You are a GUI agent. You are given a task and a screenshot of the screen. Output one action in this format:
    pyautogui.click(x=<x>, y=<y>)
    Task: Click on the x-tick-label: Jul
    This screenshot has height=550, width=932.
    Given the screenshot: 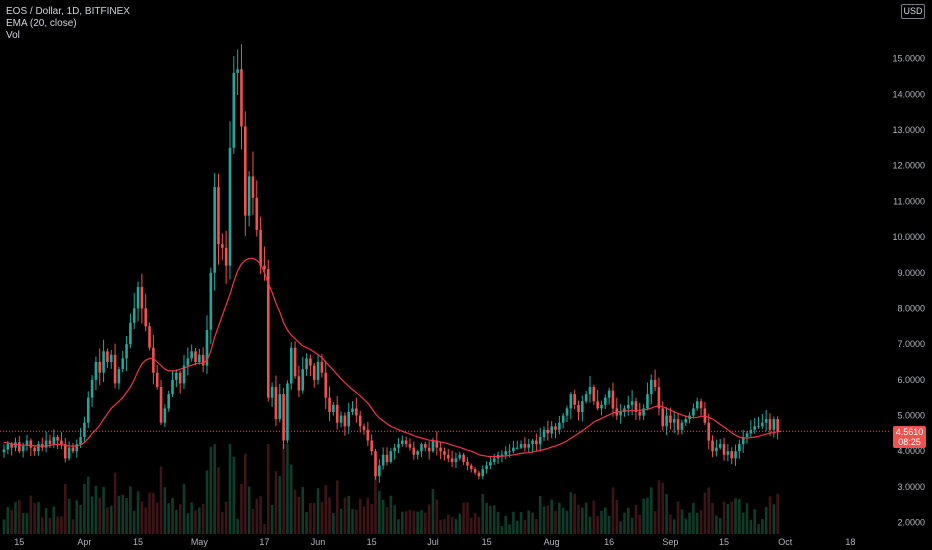 What is the action you would take?
    pyautogui.click(x=433, y=542)
    